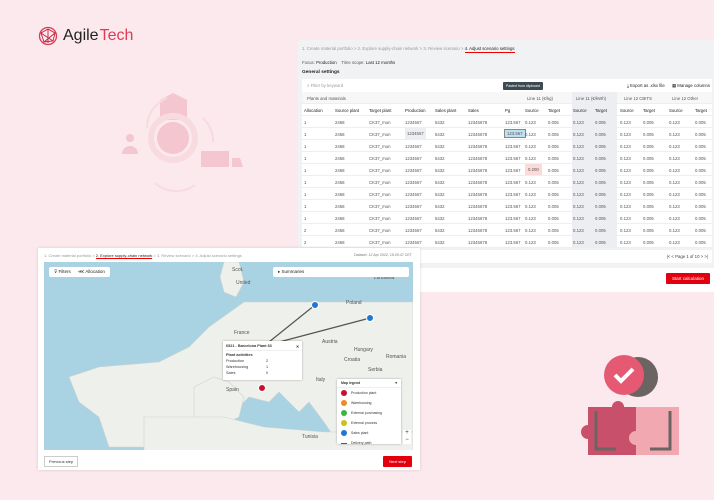 Image resolution: width=714 pixels, height=500 pixels. What do you see at coordinates (591, 98) in the screenshot?
I see `group-line11-kwh: Line 11 (€/kWh)` at bounding box center [591, 98].